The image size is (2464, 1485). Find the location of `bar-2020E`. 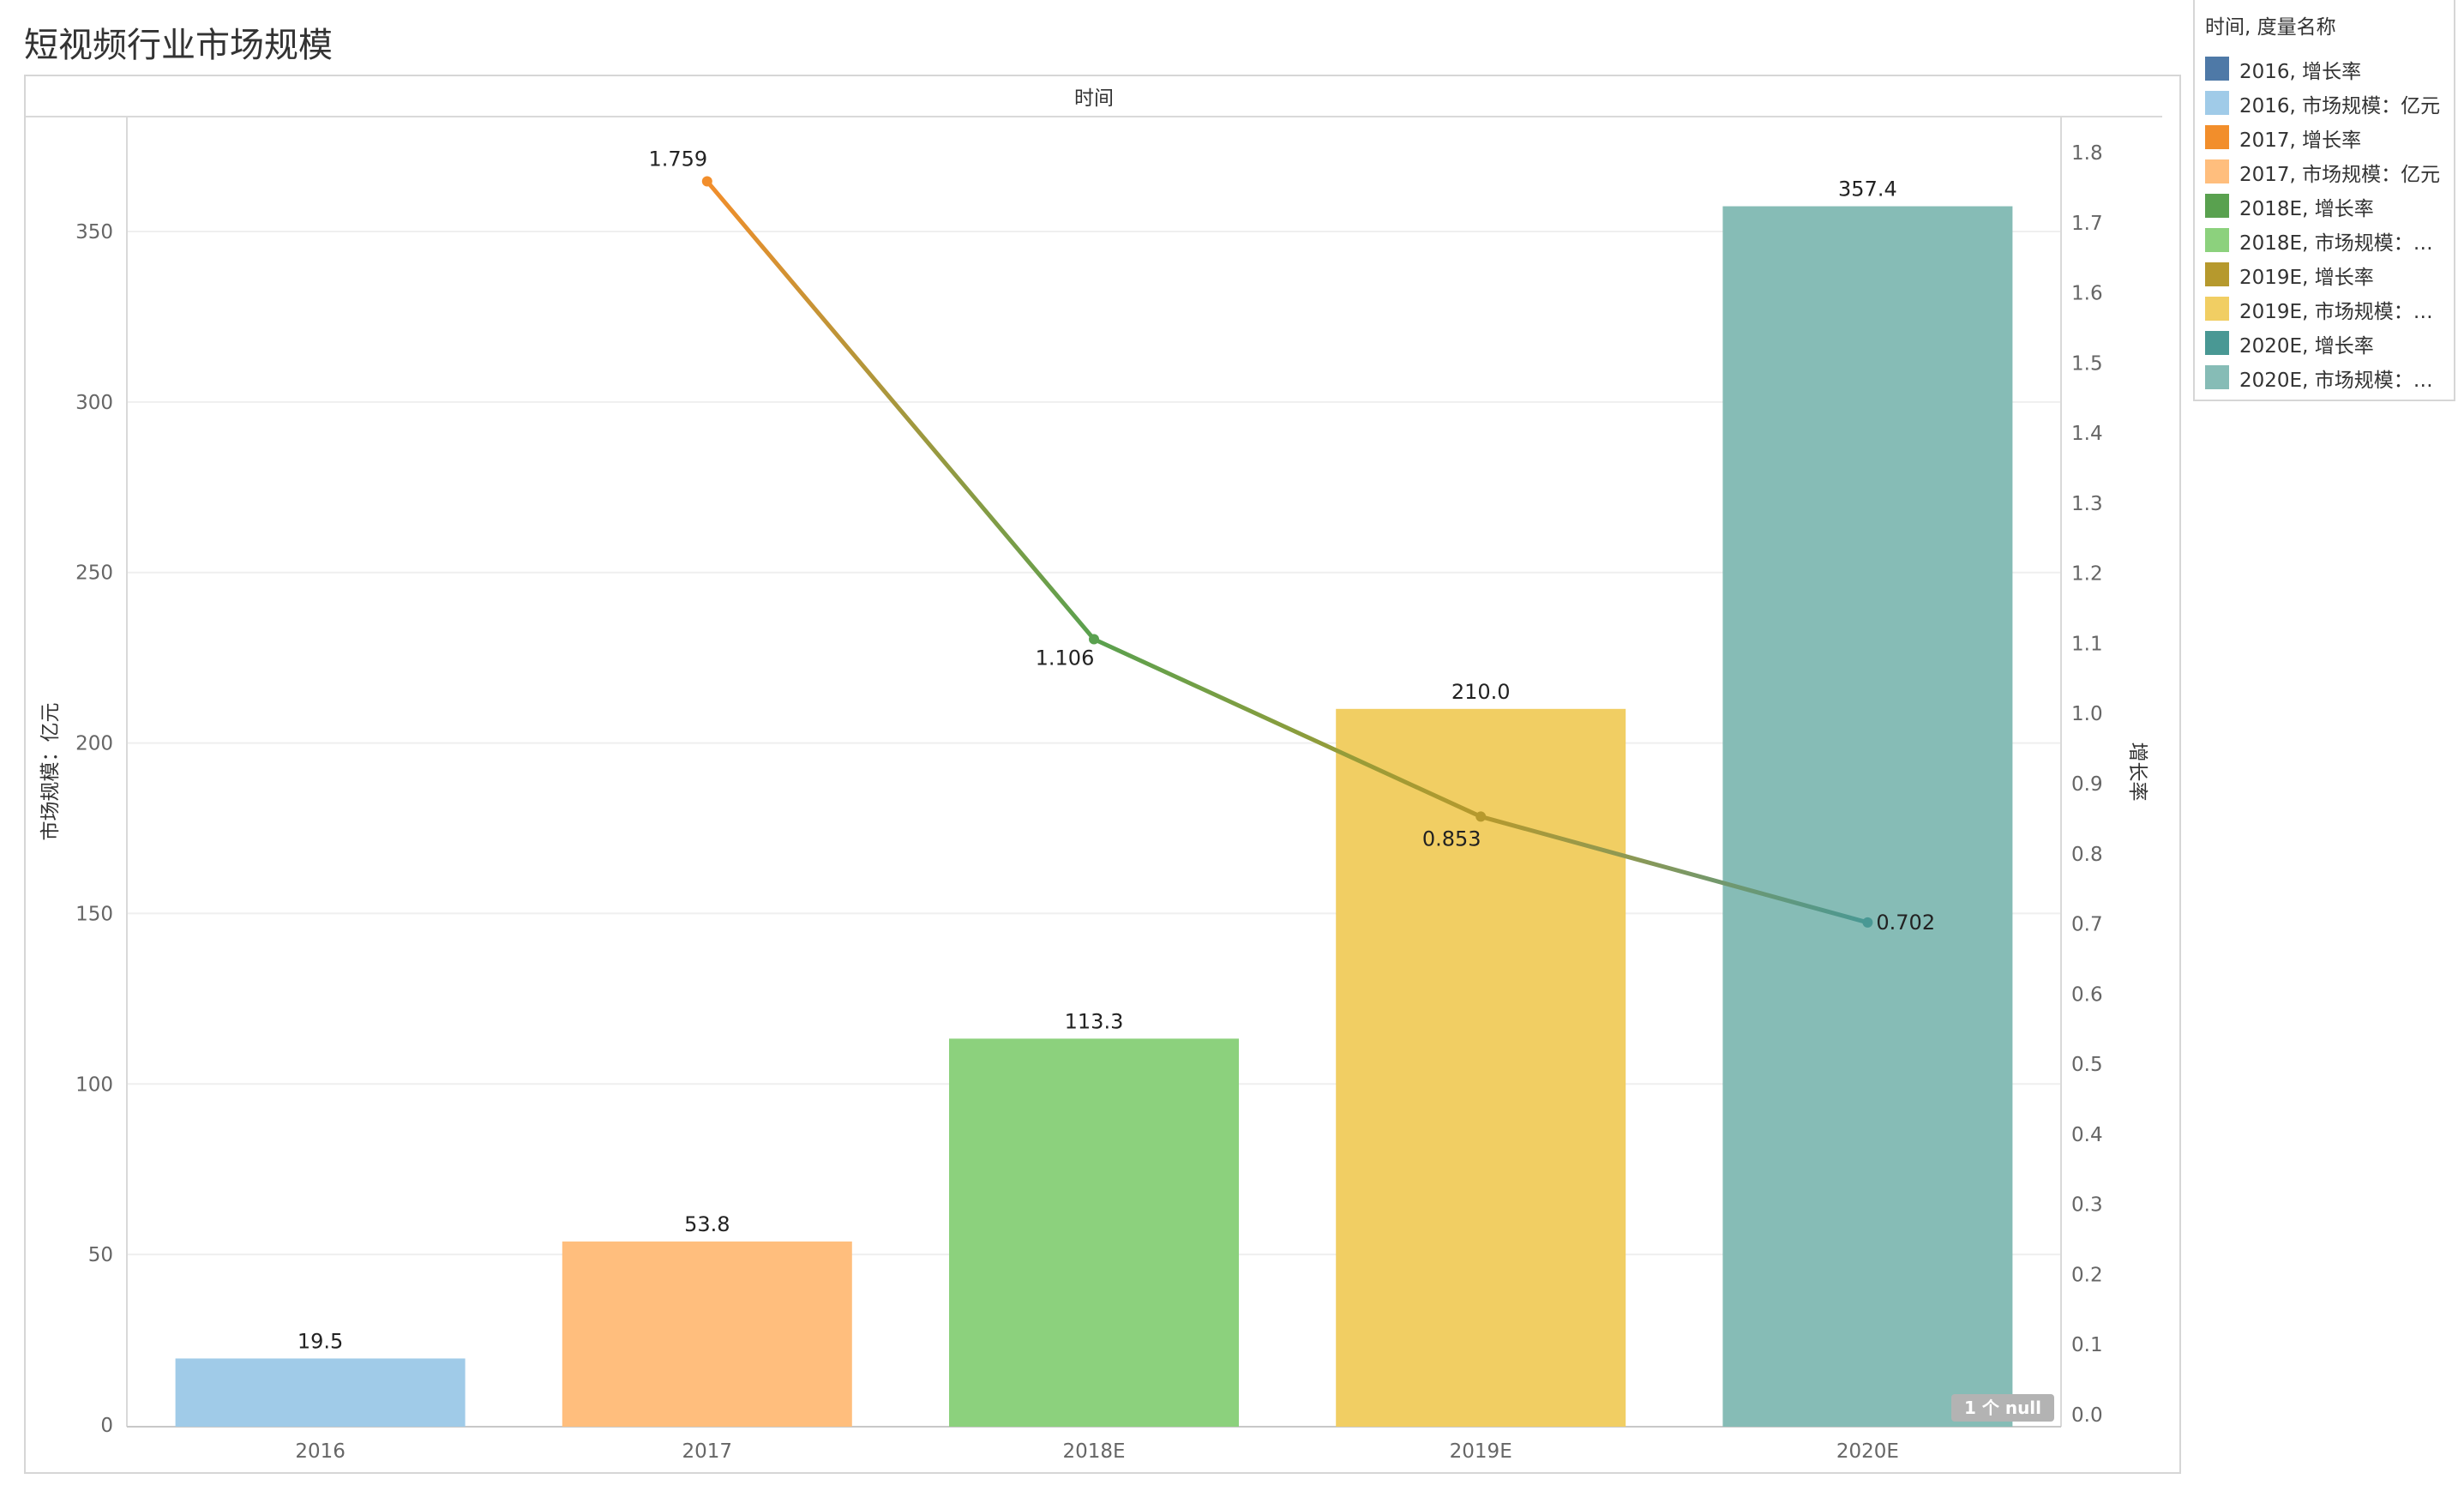

bar-2020E is located at coordinates (1867, 817).